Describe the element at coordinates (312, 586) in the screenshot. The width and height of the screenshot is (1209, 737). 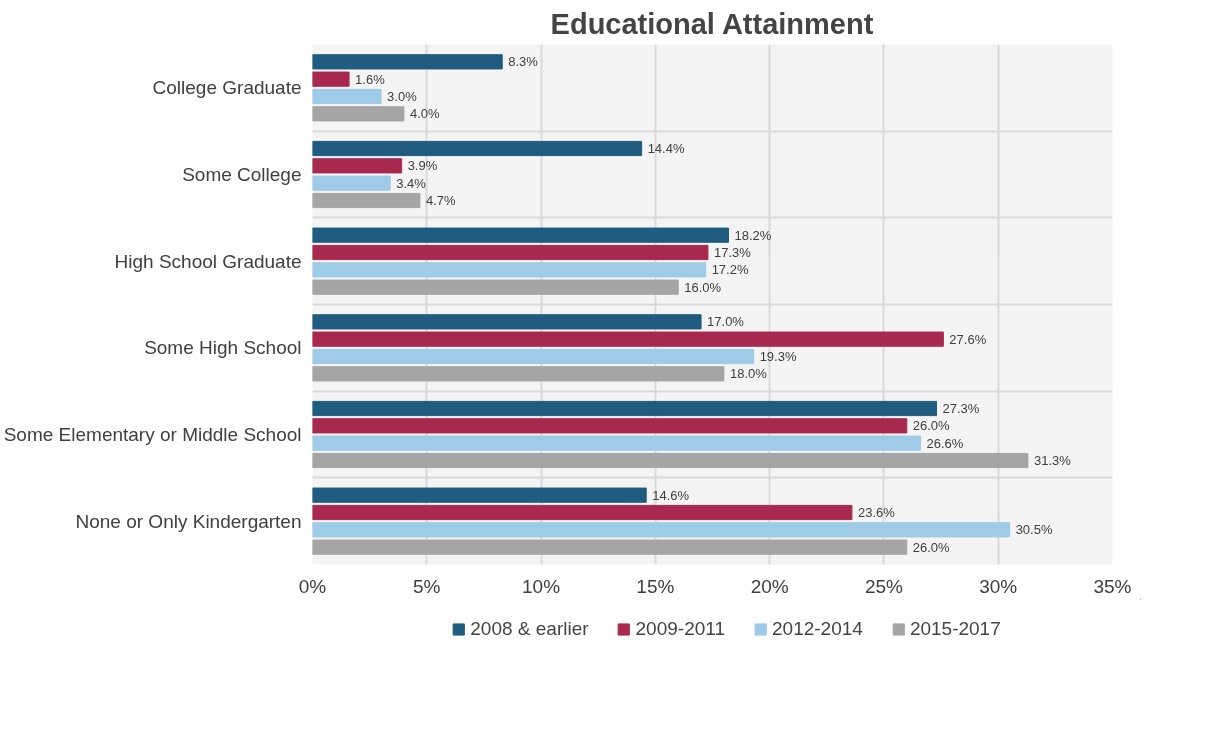
I see `x-tick-label: 0%` at that location.